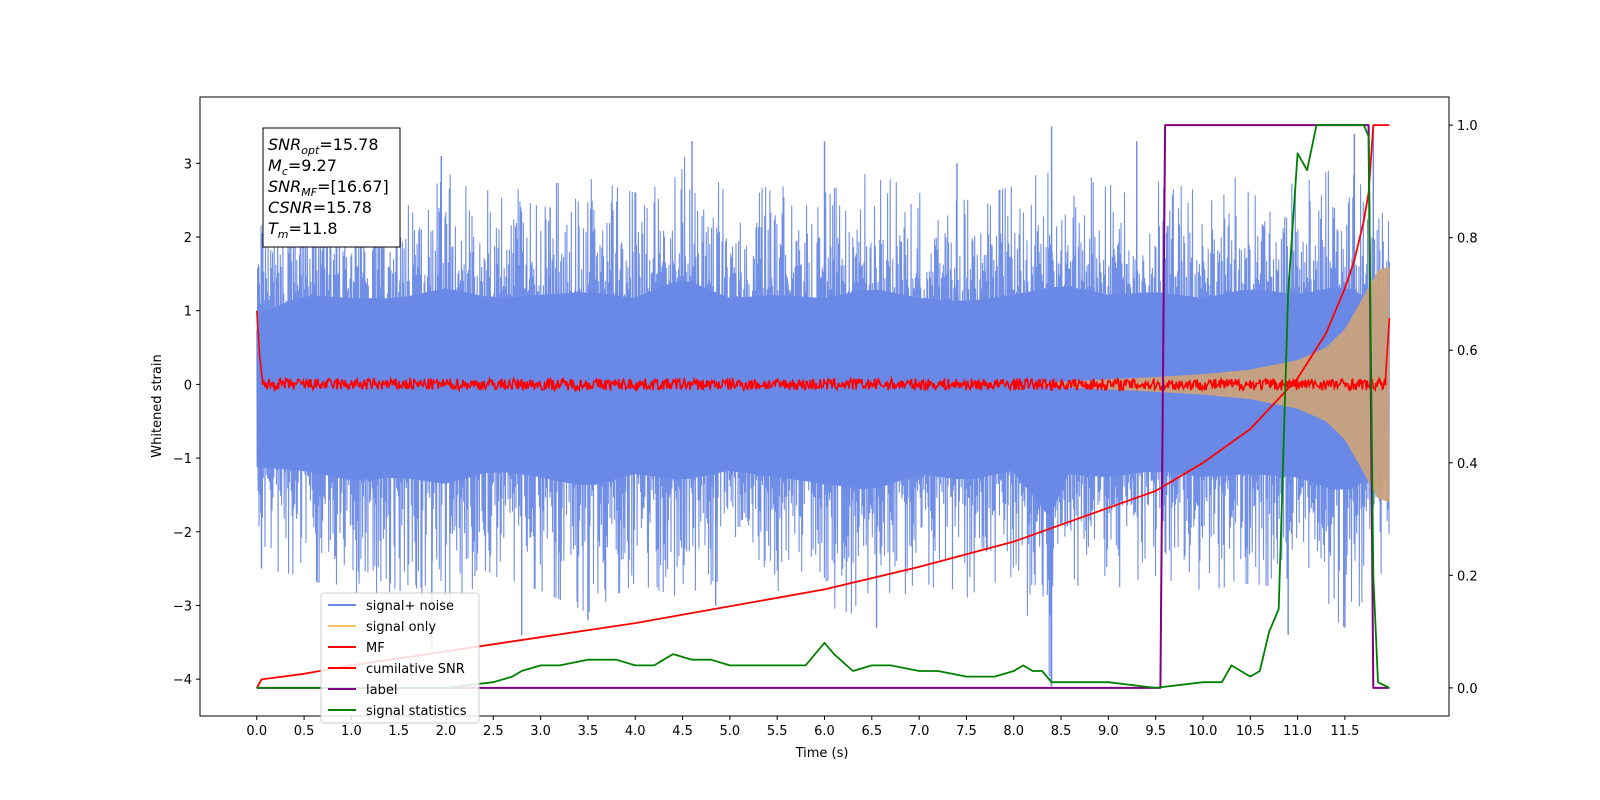 Image resolution: width=1600 pixels, height=800 pixels. Describe the element at coordinates (871, 731) in the screenshot. I see `x-tick-label: 6.5` at that location.